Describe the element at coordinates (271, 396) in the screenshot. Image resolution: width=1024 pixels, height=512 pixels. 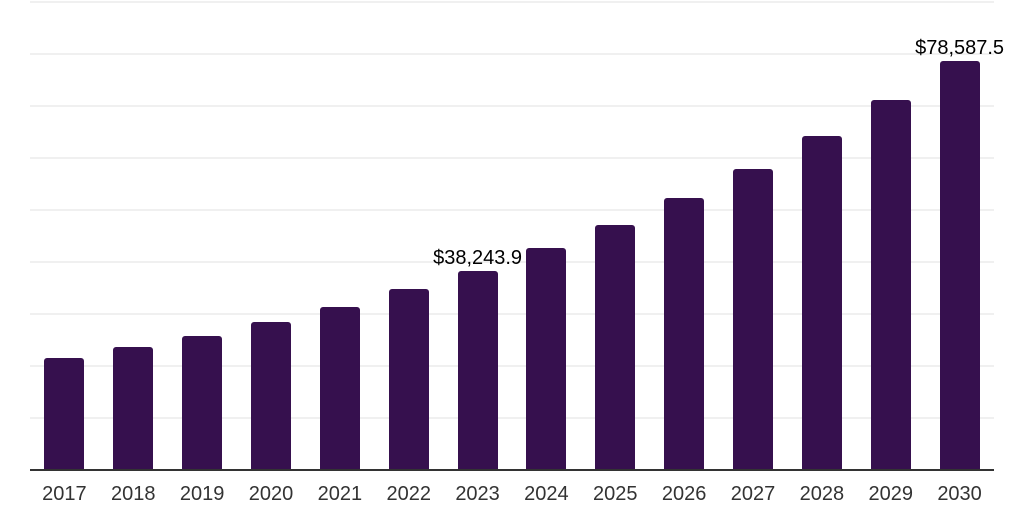
I see `bar-2020` at that location.